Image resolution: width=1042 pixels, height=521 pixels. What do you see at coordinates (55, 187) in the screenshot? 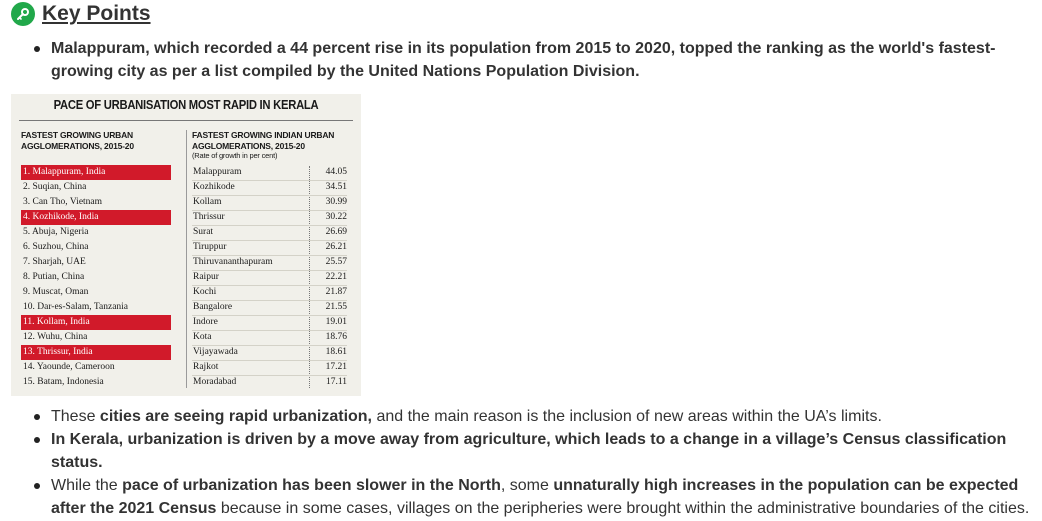
I see `world-rank-row: 2. Suqian, China` at bounding box center [55, 187].